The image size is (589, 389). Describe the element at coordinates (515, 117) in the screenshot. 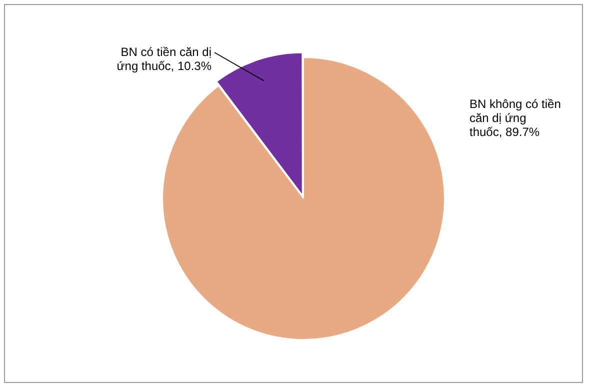

I see `slice-label: BN không có tiền căn dị ứng thuốc, 89.7%` at that location.